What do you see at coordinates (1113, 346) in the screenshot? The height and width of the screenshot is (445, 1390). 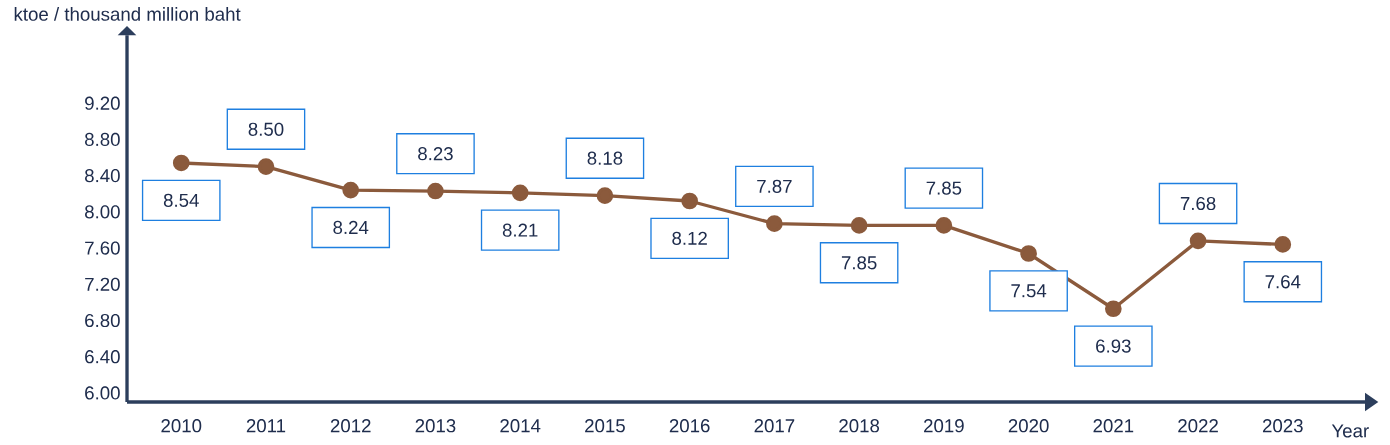 I see `data-label: 6.93` at bounding box center [1113, 346].